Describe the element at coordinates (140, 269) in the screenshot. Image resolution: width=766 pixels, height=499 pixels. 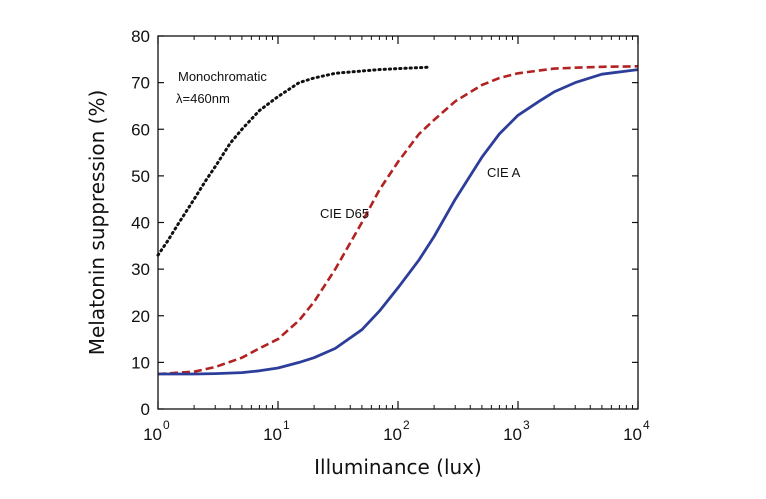
I see `y-tick-label: 30` at that location.